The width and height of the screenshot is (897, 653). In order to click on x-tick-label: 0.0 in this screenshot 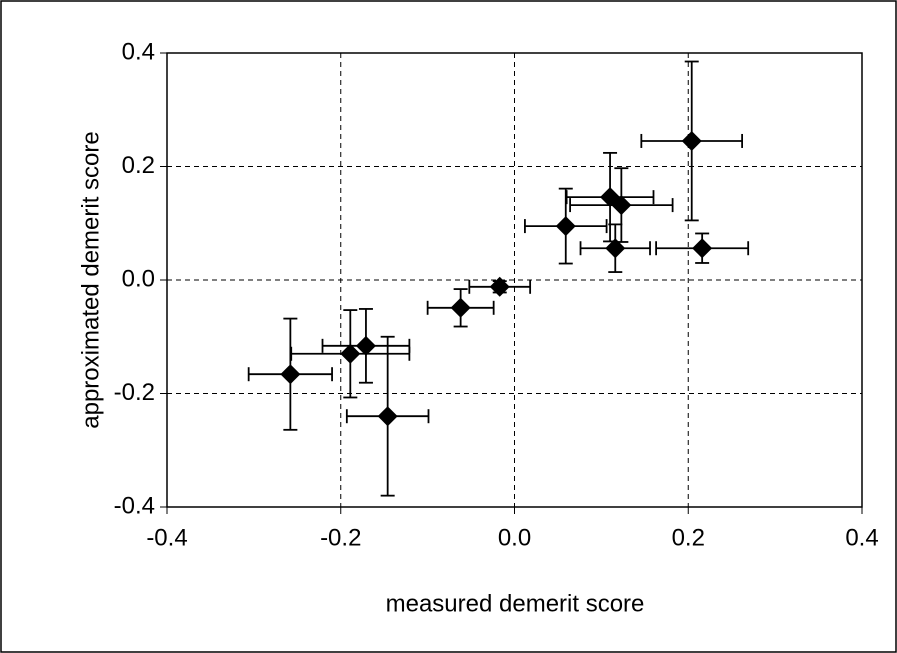, I will do `click(514, 537)`.